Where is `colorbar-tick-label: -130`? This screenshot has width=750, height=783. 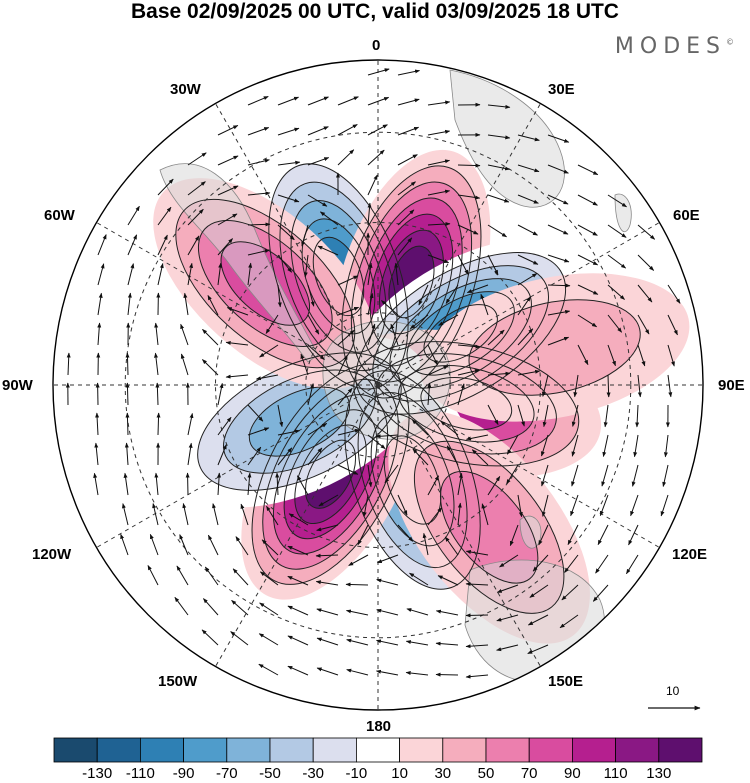
colorbar-tick-label: -130 is located at coordinates (97, 773).